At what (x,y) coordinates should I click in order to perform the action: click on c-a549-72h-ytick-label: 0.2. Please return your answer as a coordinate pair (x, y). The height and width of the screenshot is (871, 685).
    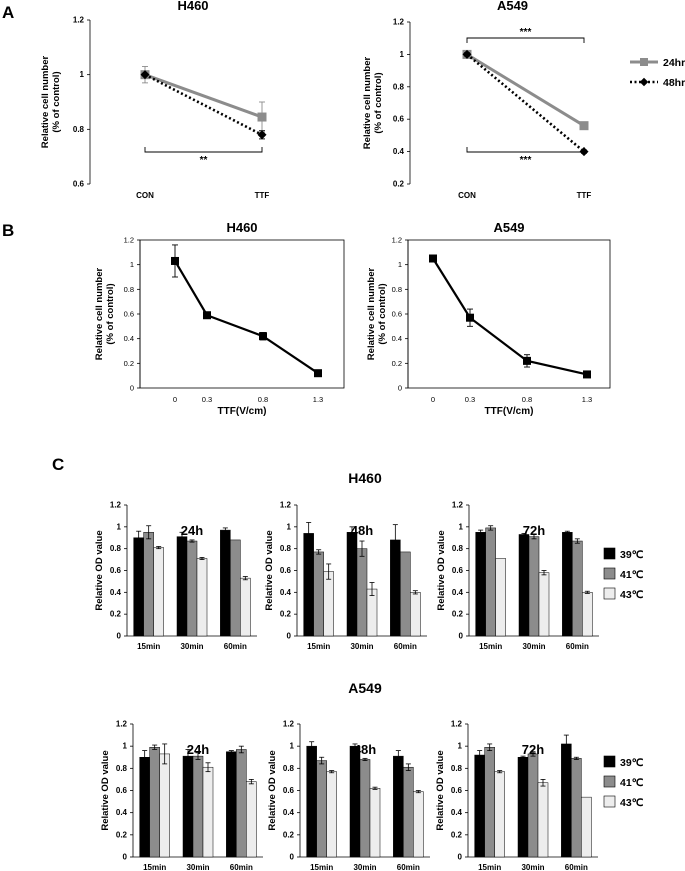
    Looking at the image, I should click on (457, 834).